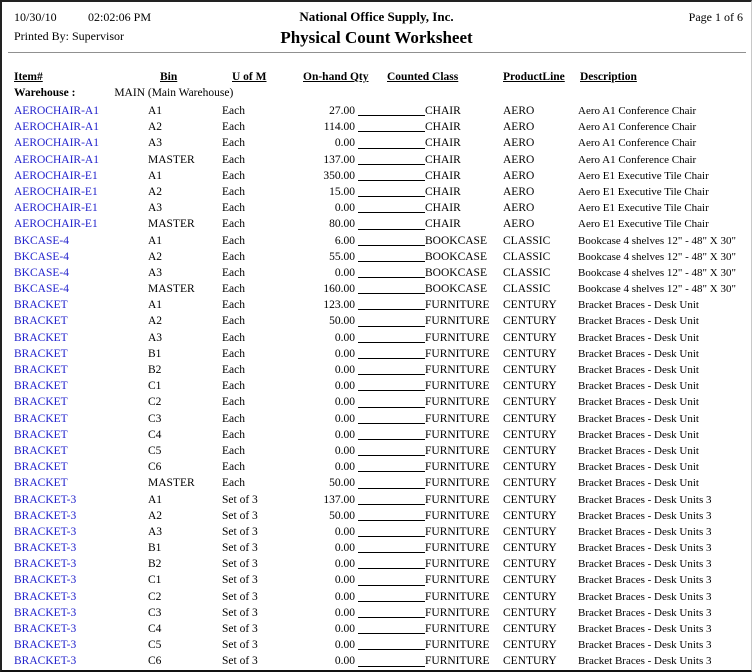 The width and height of the screenshot is (752, 672). Describe the element at coordinates (174, 93) in the screenshot. I see `warehouse-value: MAIN (Main Warehouse)` at that location.